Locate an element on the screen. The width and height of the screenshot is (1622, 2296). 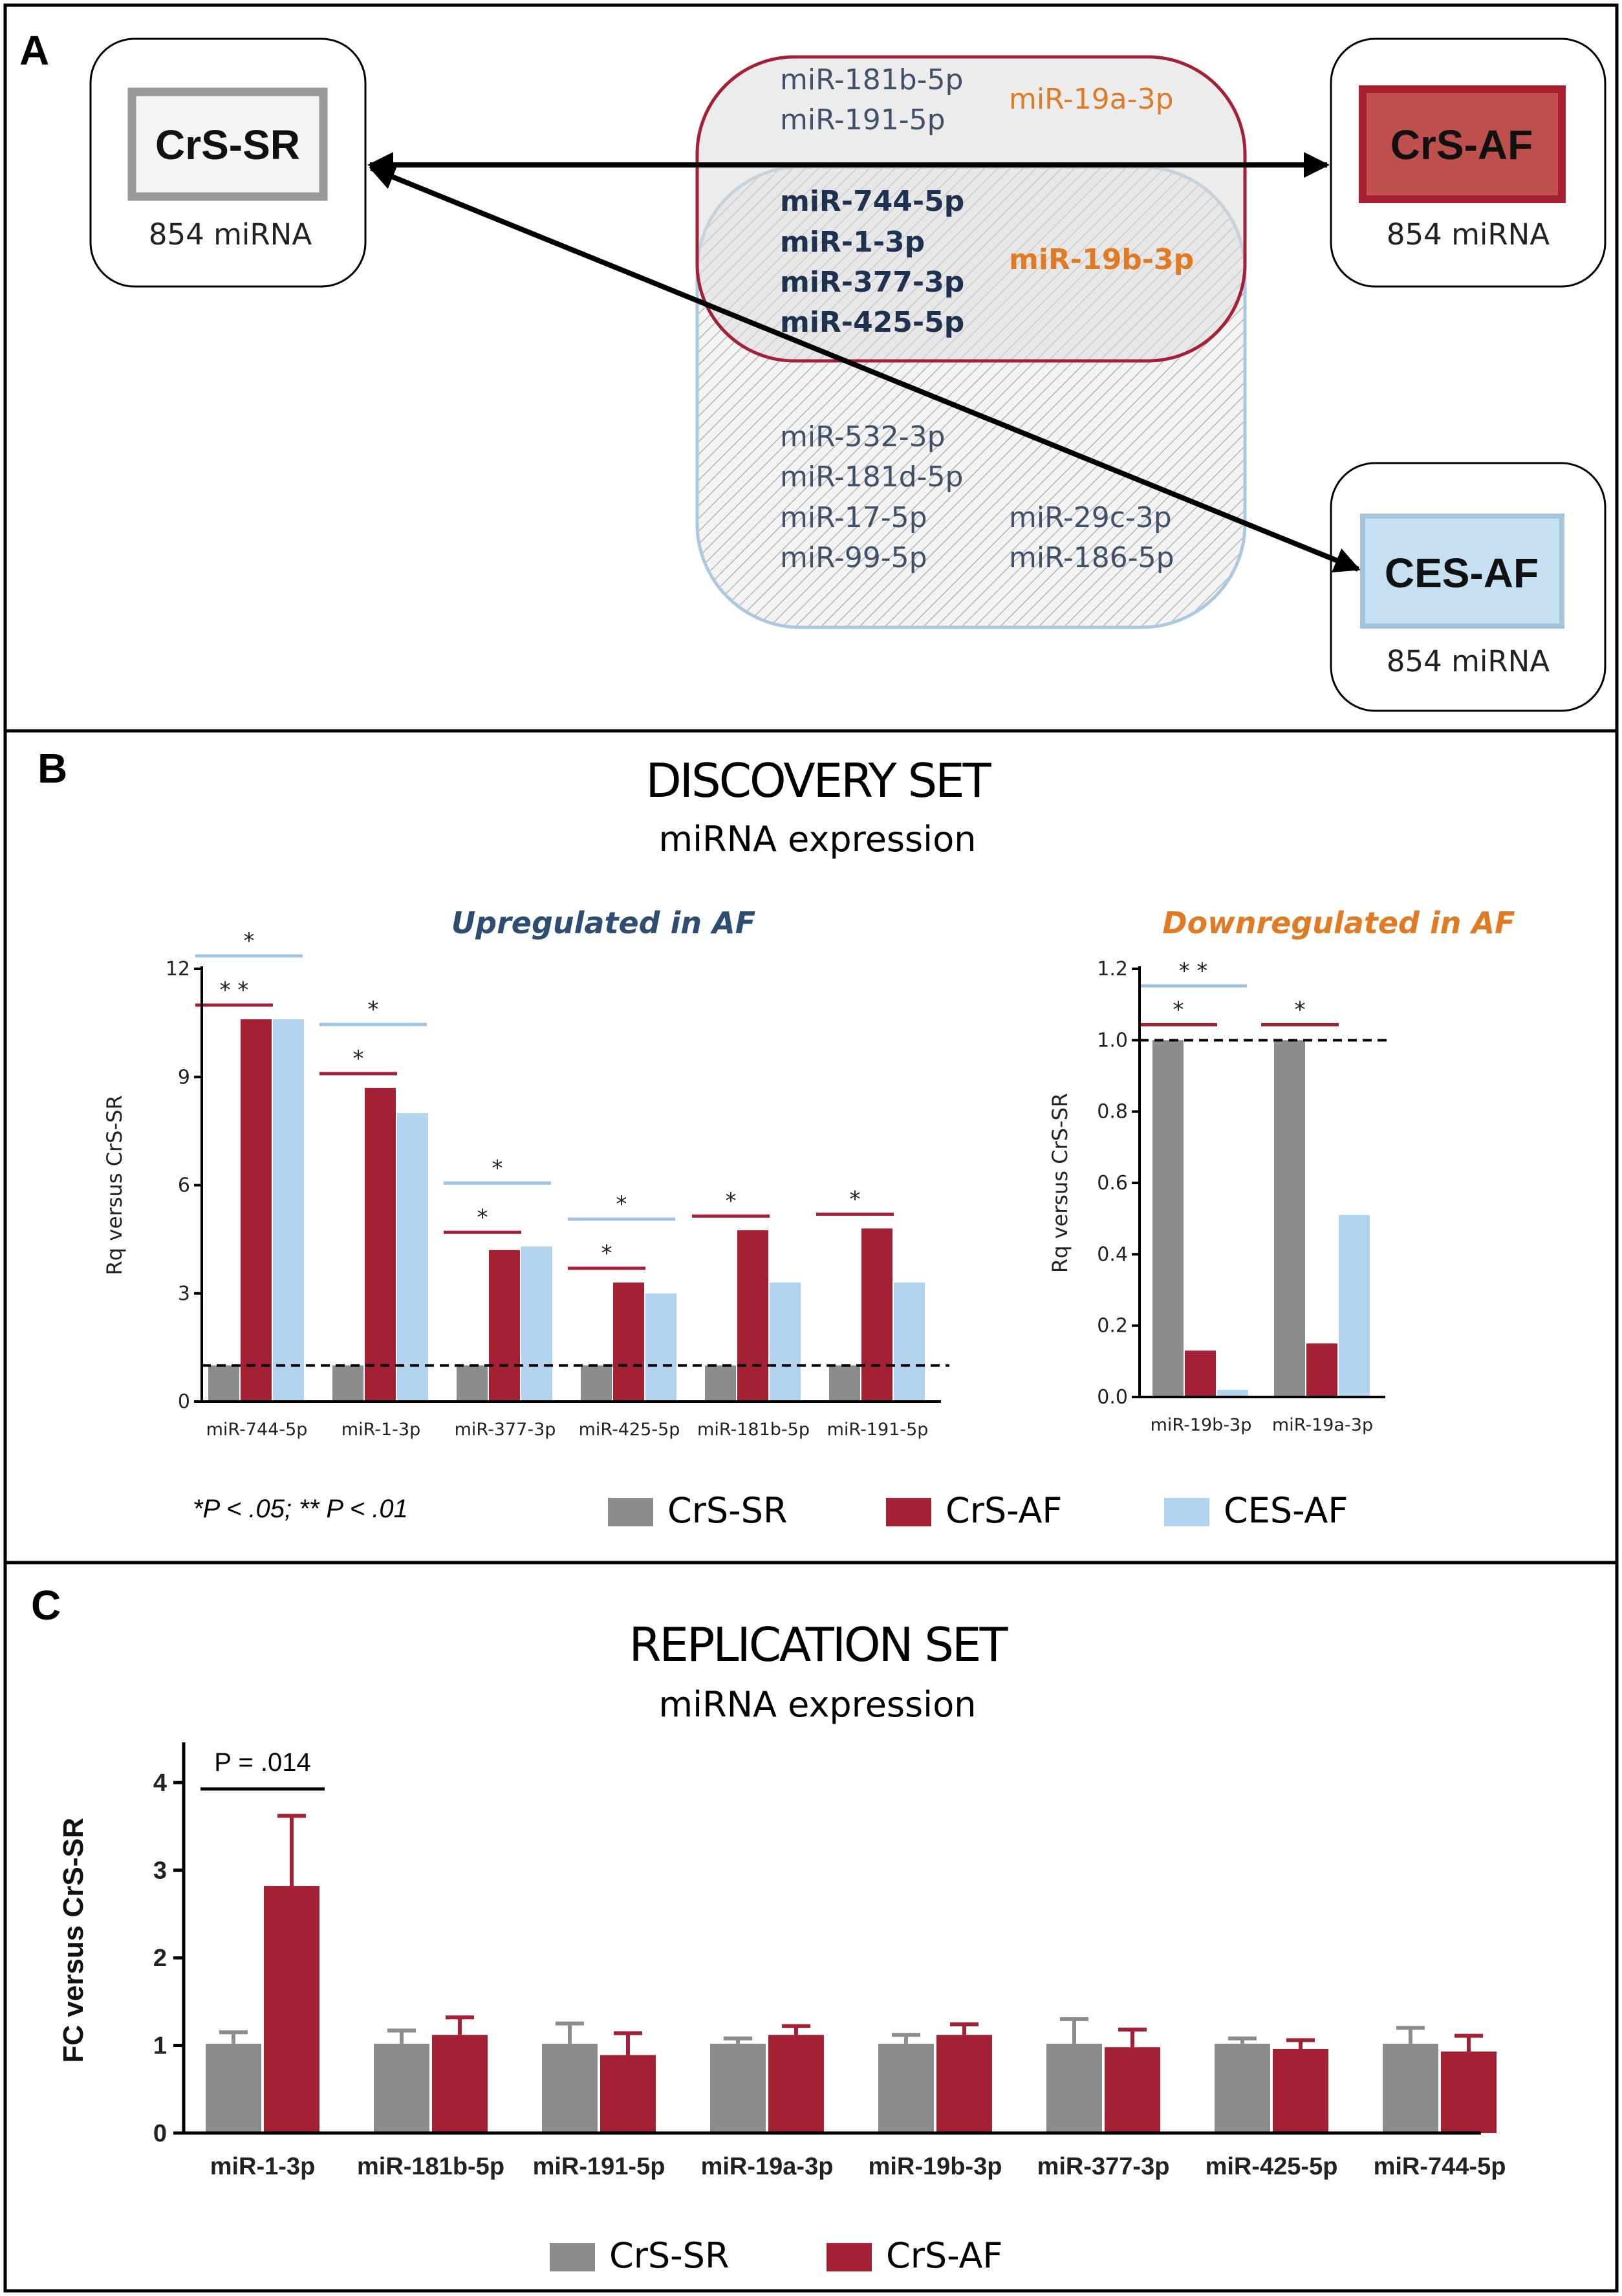
crs-sr-box is located at coordinates (227, 144).